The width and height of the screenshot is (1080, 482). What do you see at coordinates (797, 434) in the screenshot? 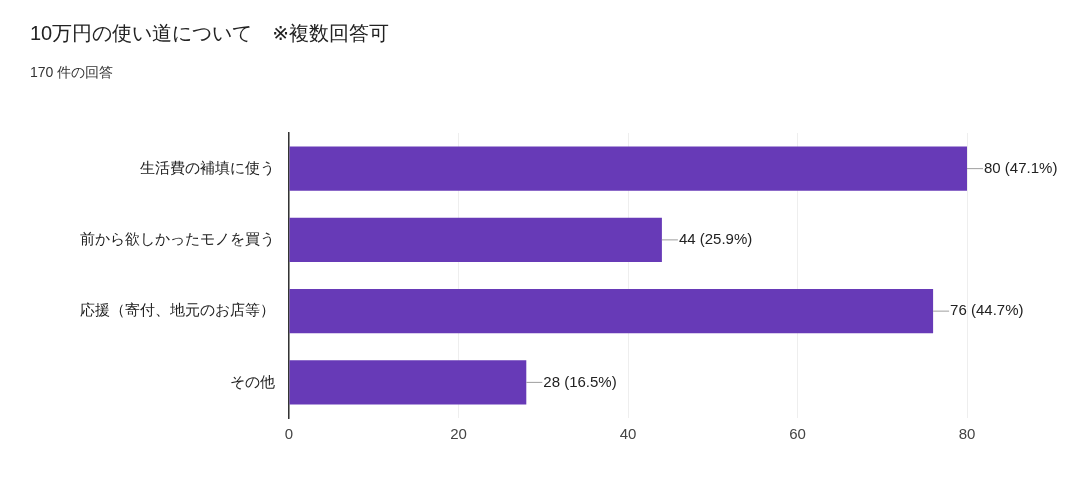
I see `x-tick-label: 60` at bounding box center [797, 434].